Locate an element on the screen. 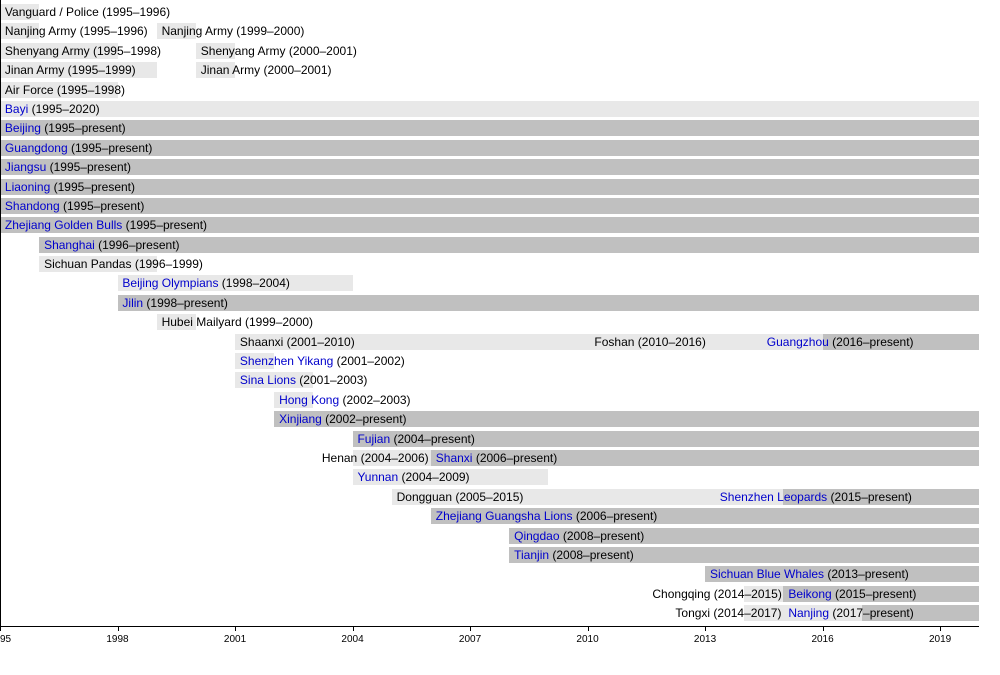 The image size is (1000, 675). team-period: (2014–2017) is located at coordinates (746, 613).